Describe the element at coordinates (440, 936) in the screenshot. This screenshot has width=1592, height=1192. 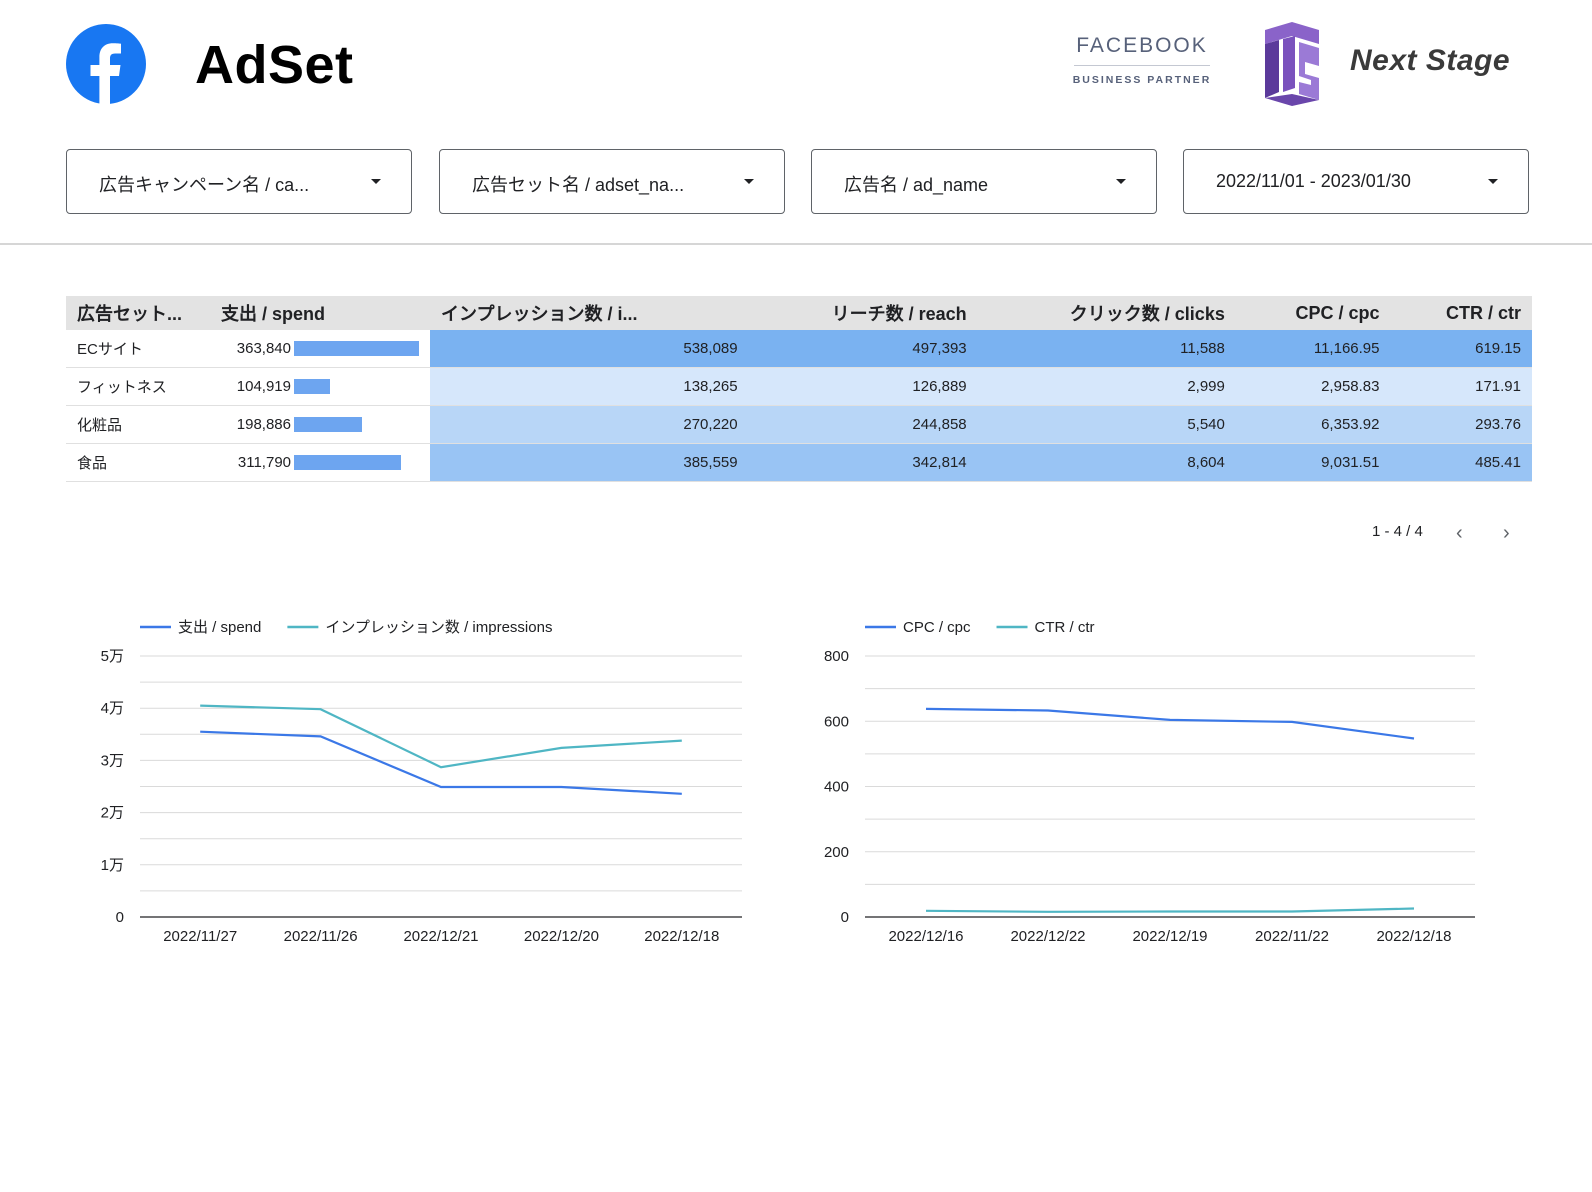
I see `x-tick-label: 2022/12/21` at that location.